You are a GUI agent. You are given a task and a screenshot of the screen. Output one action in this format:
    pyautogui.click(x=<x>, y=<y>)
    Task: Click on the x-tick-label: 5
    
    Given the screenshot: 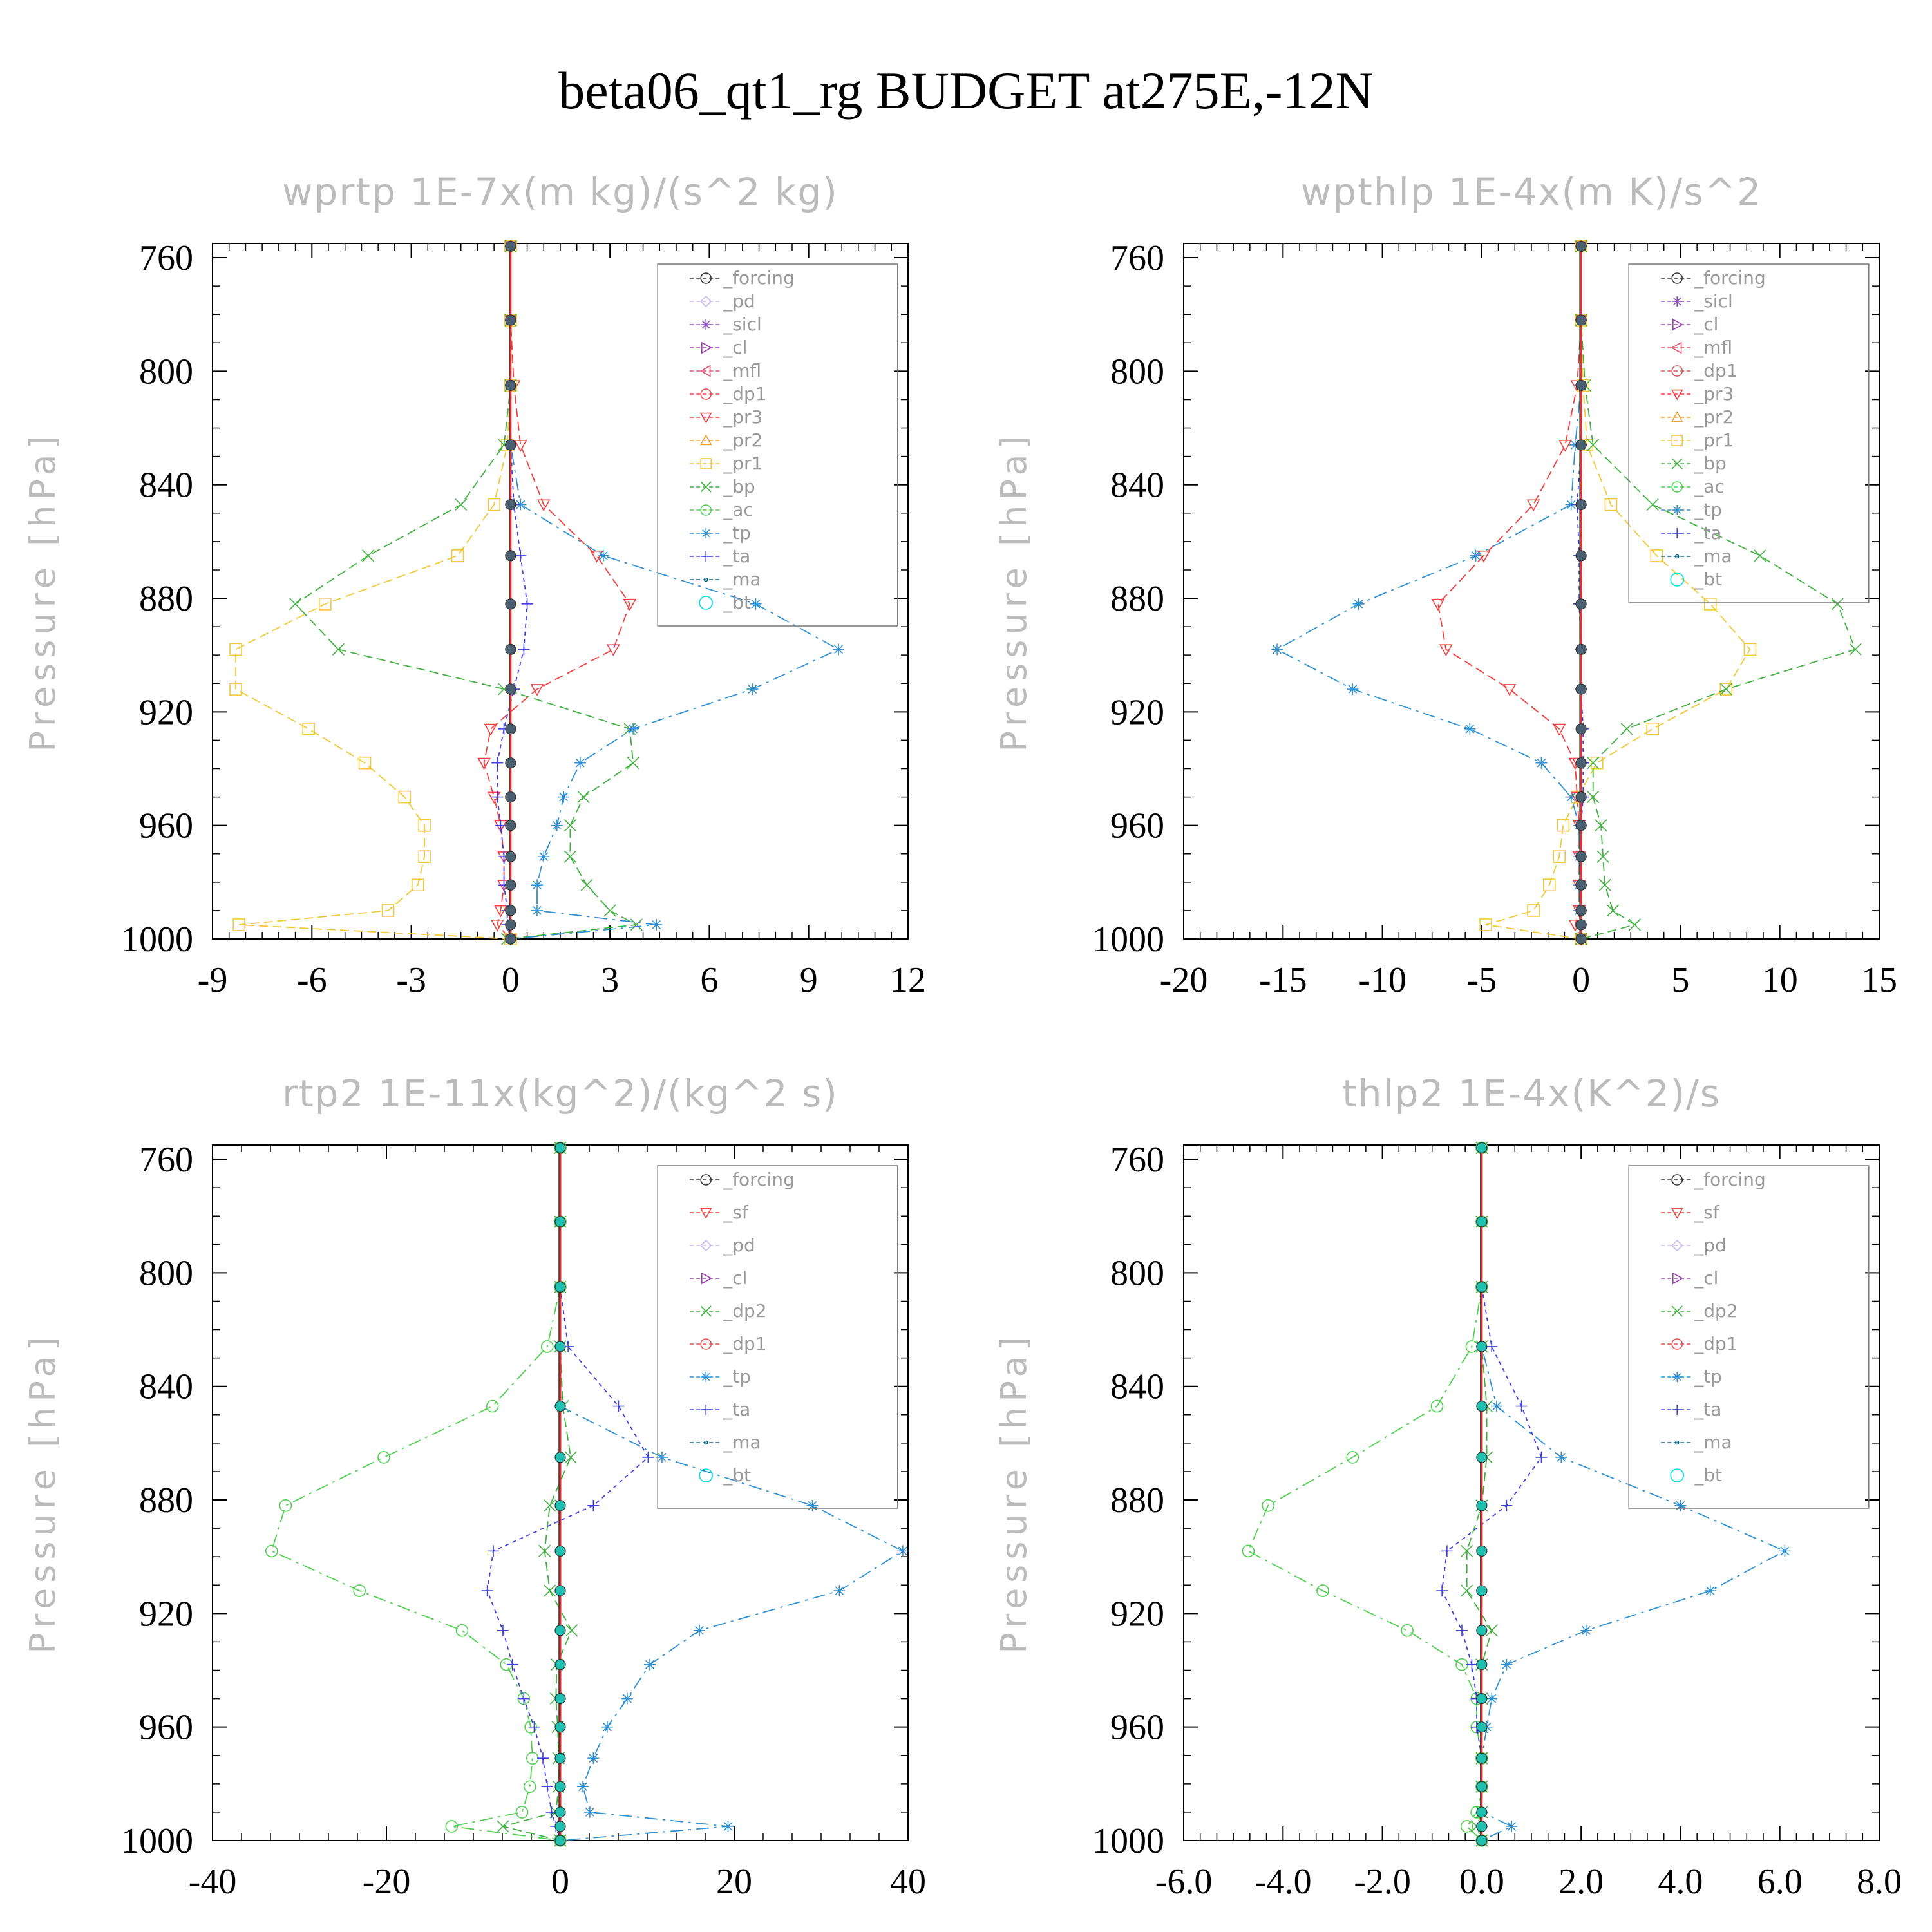 What is the action you would take?
    pyautogui.click(x=1680, y=980)
    